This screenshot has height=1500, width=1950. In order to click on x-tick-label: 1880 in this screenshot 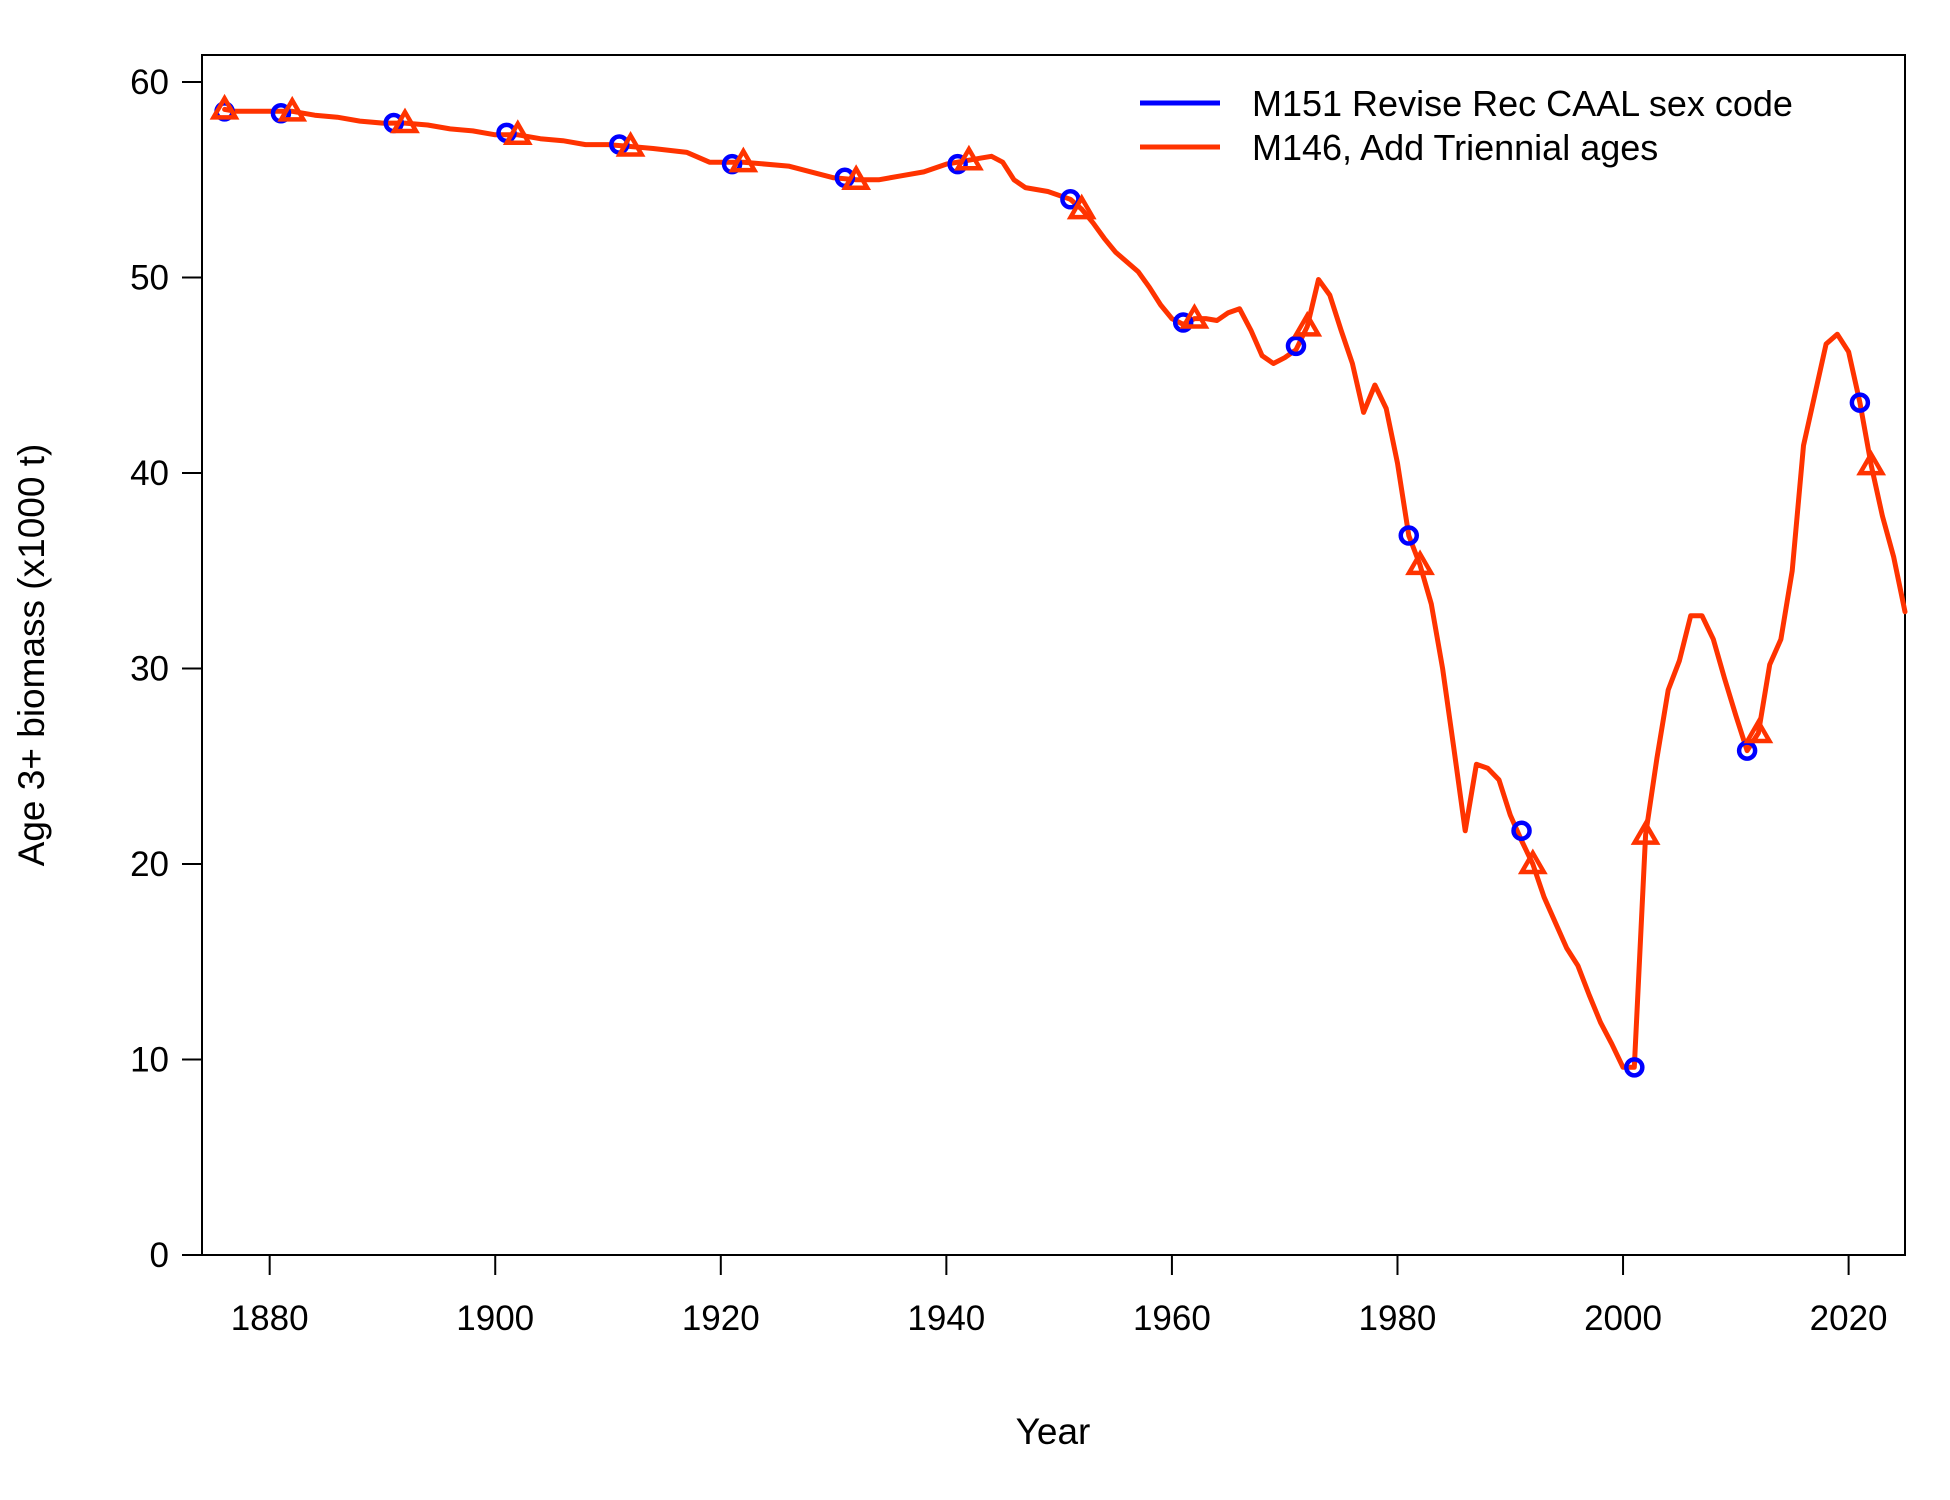, I will do `click(270, 1318)`.